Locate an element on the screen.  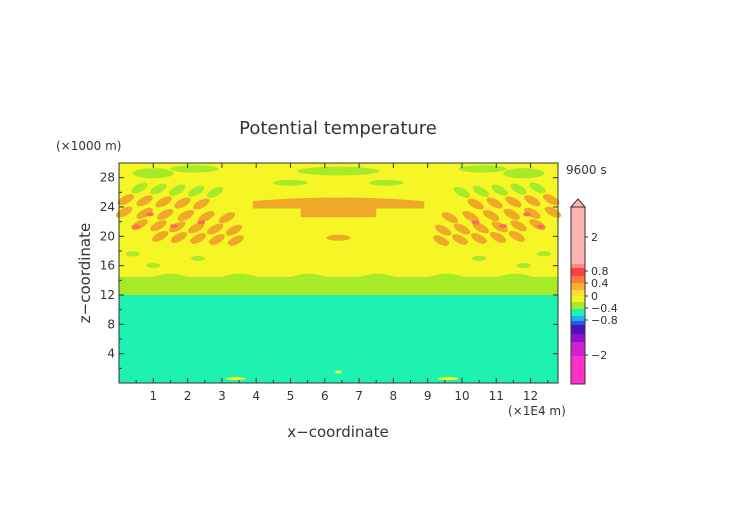
x-tick-label: 4 is located at coordinates (256, 396).